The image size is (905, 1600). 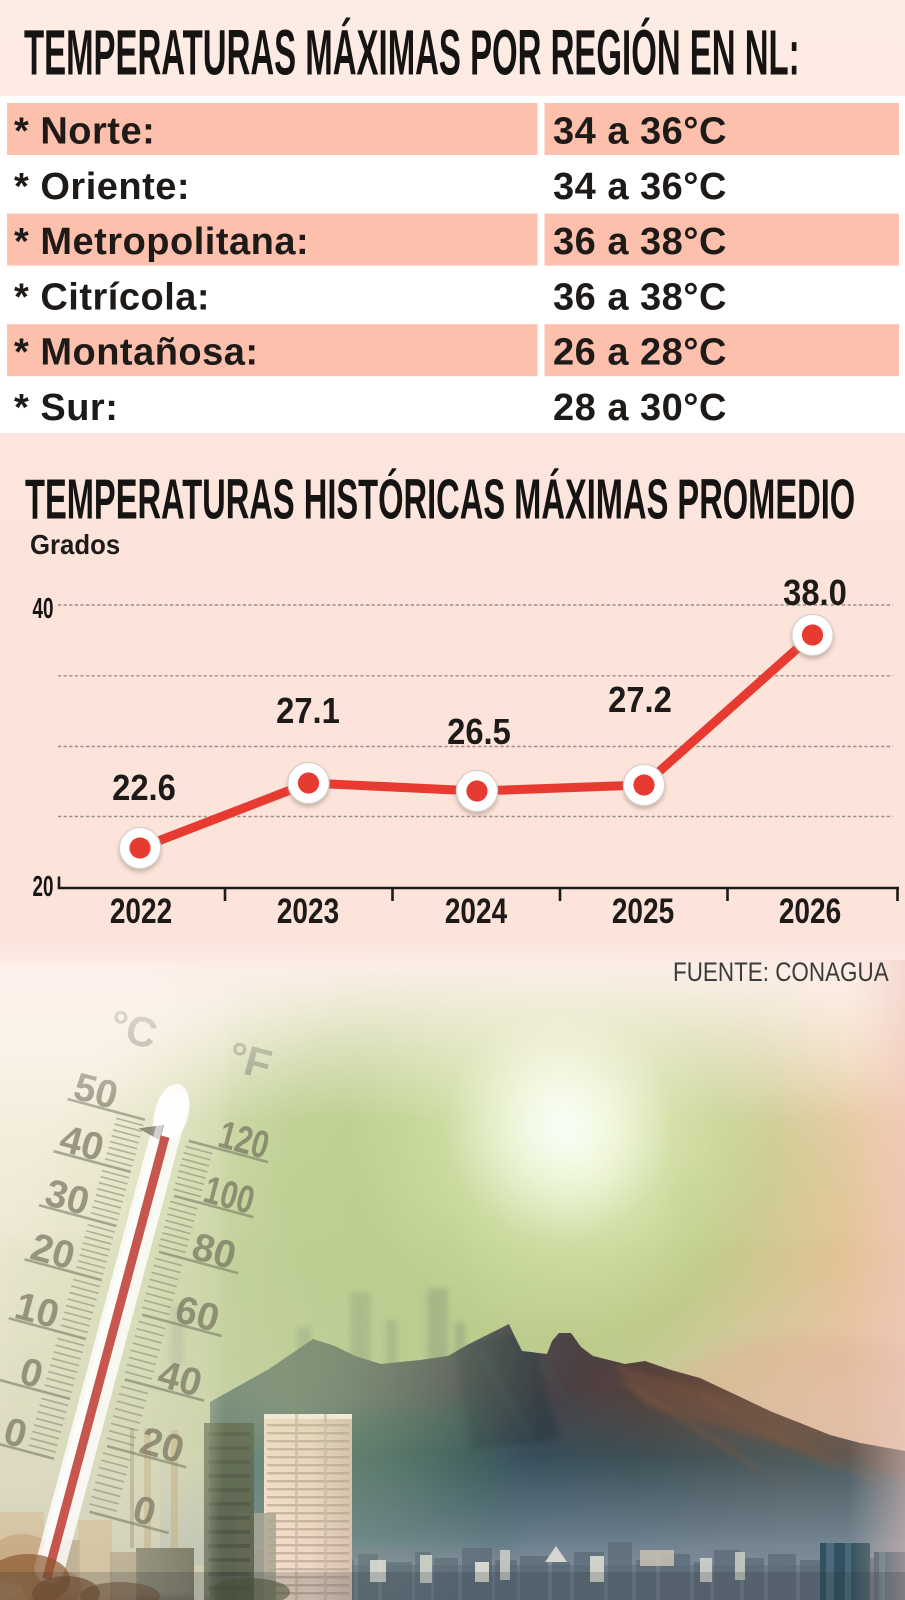 What do you see at coordinates (75, 544) in the screenshot?
I see `svg-text: Grados` at bounding box center [75, 544].